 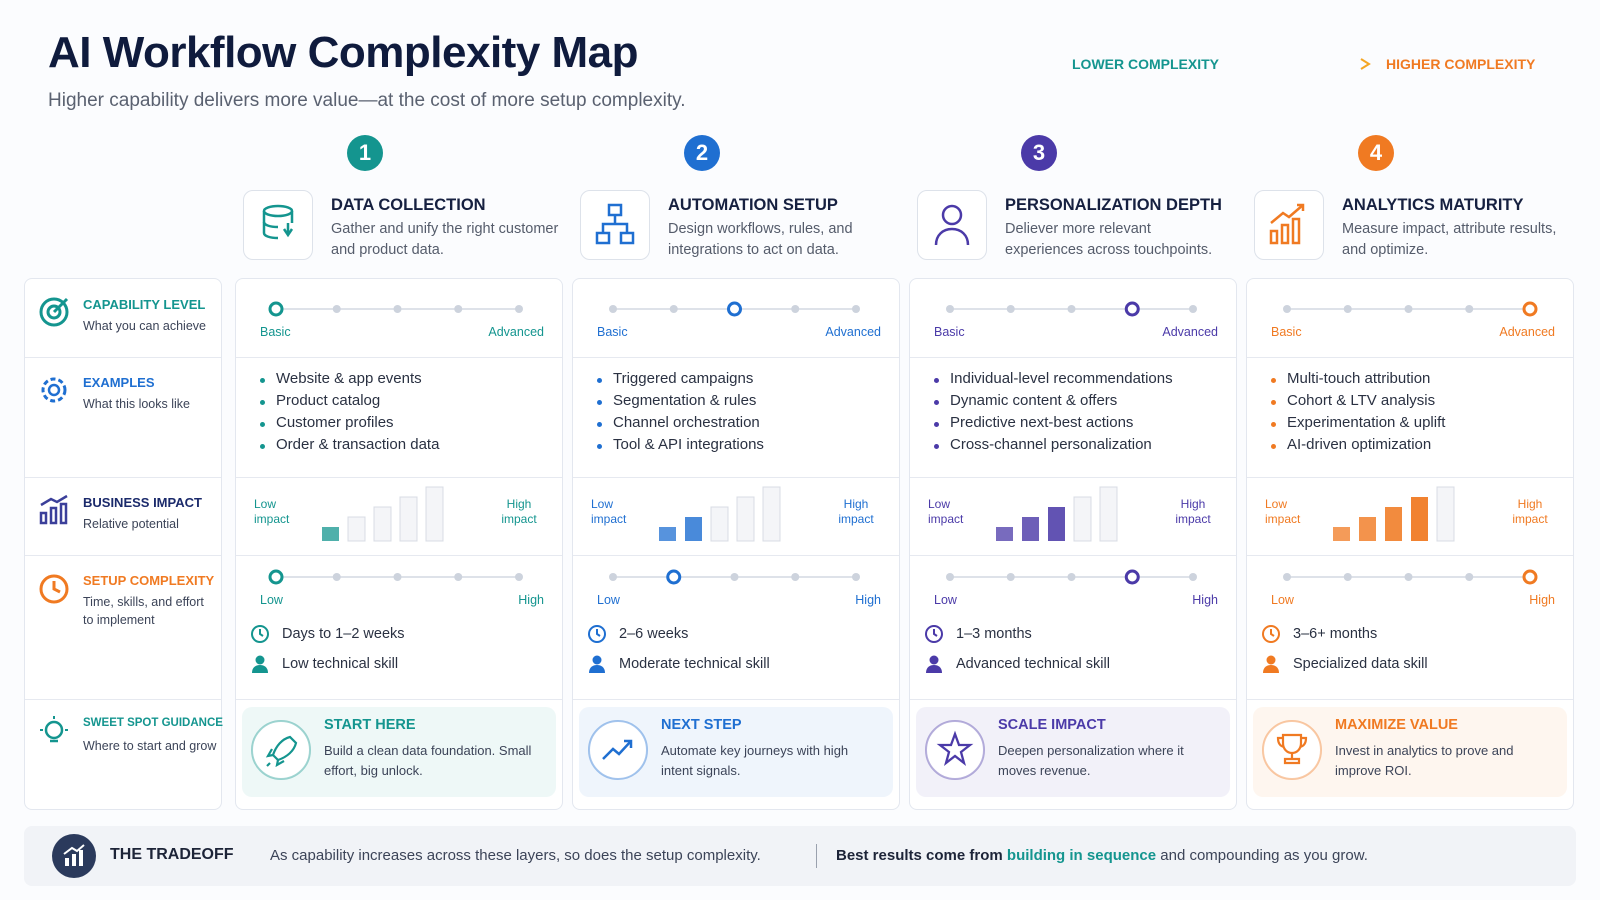 I want to click on impact-bars, so click(x=1057, y=514).